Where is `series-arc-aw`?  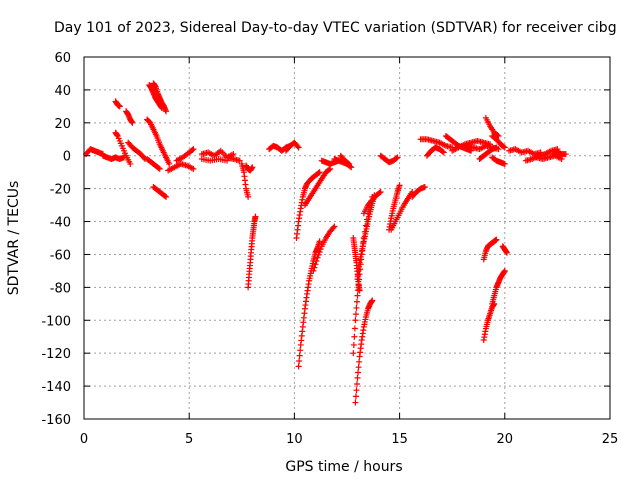 series-arc-aw is located at coordinates (498, 287).